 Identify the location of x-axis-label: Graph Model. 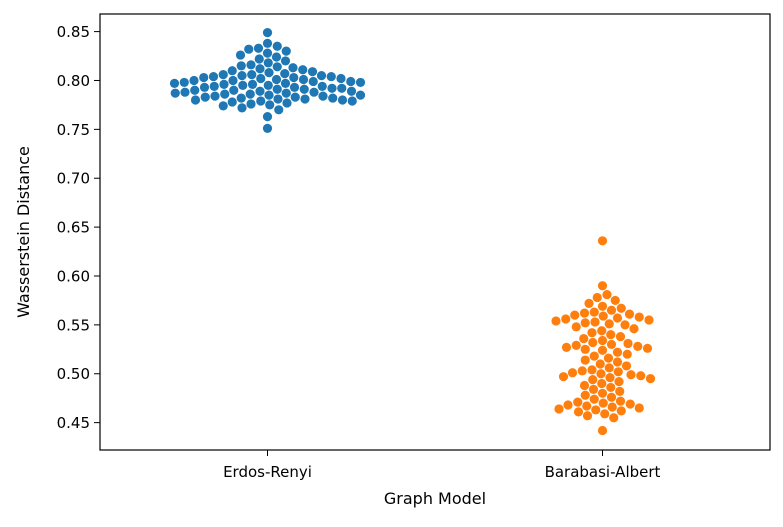
(435, 498).